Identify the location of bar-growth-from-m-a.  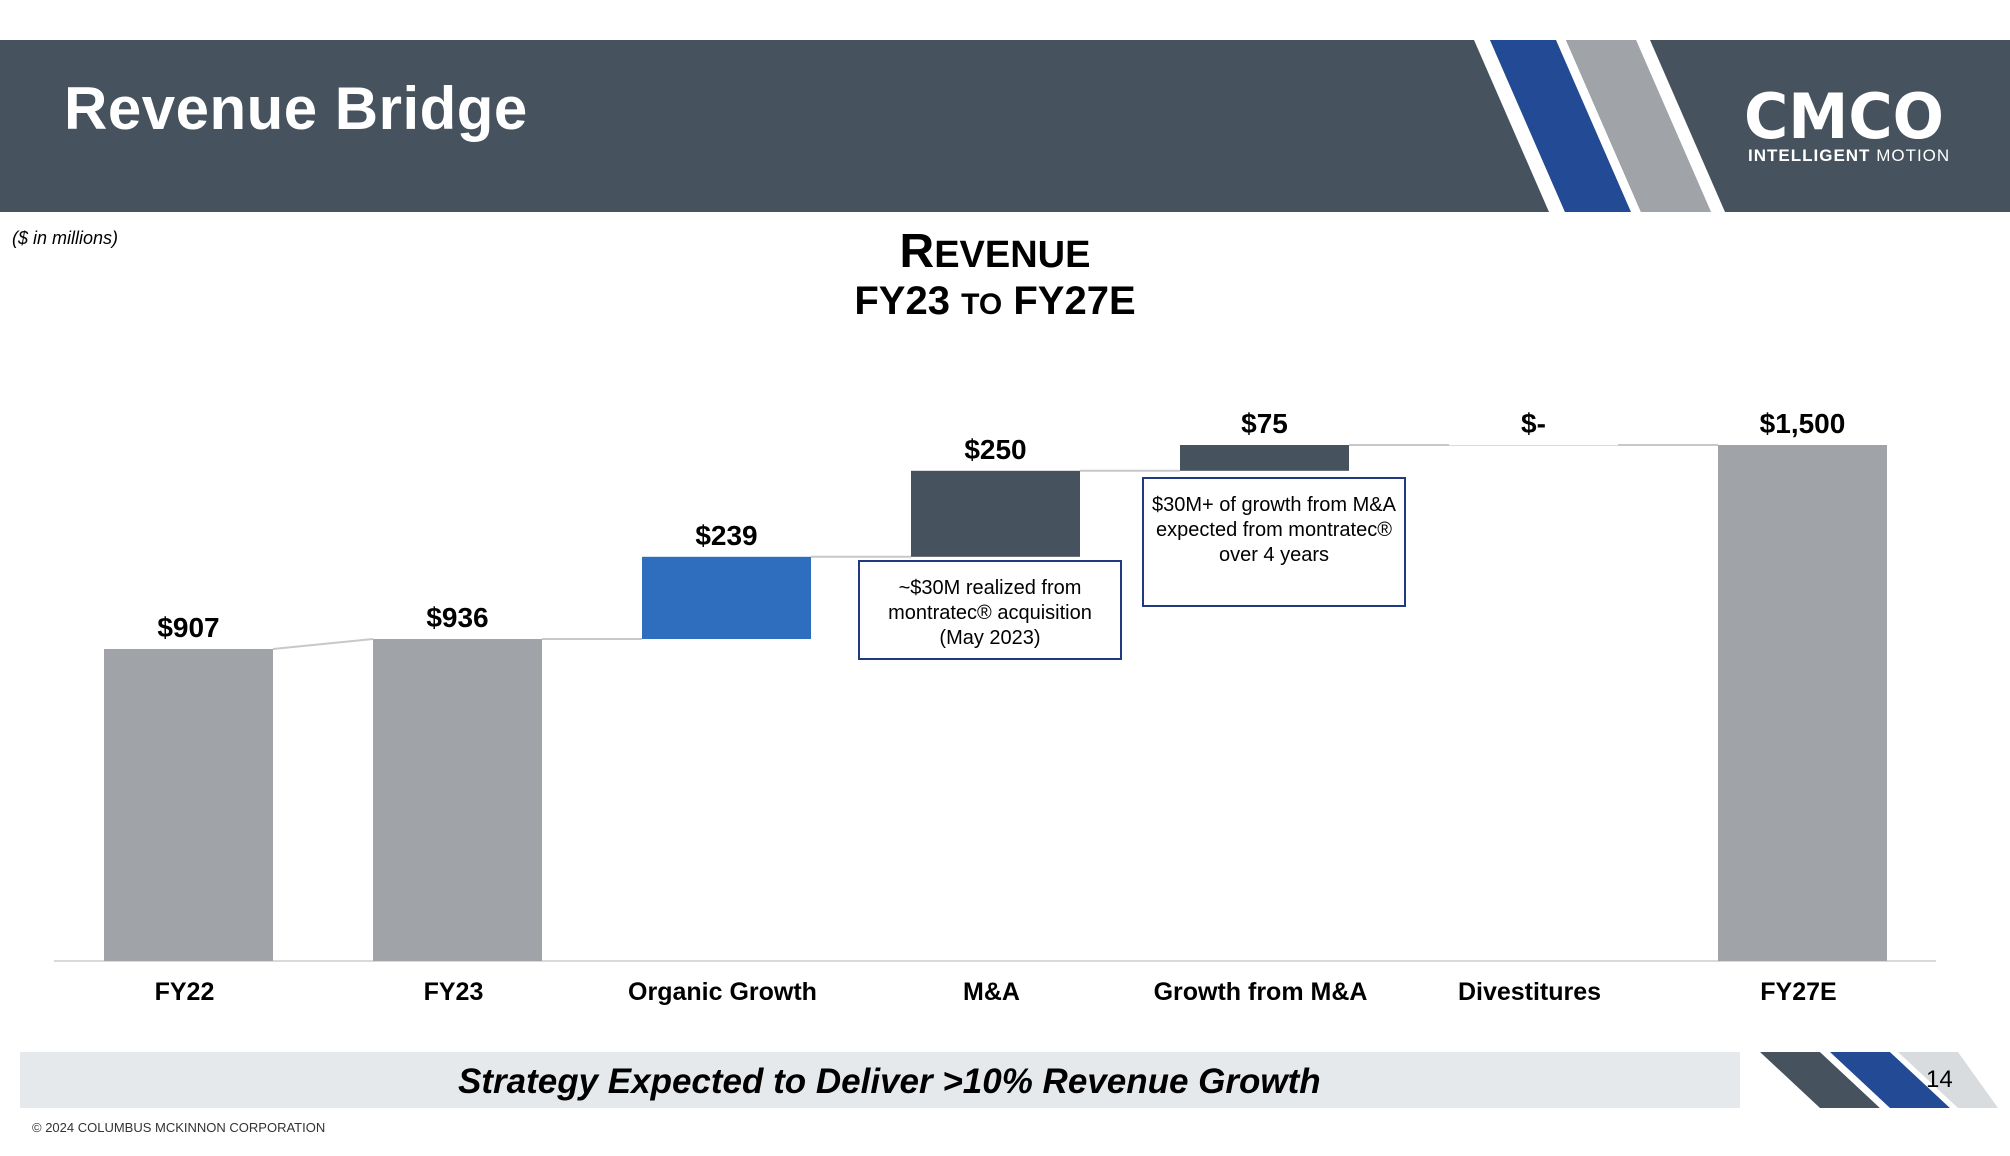
(1264, 458).